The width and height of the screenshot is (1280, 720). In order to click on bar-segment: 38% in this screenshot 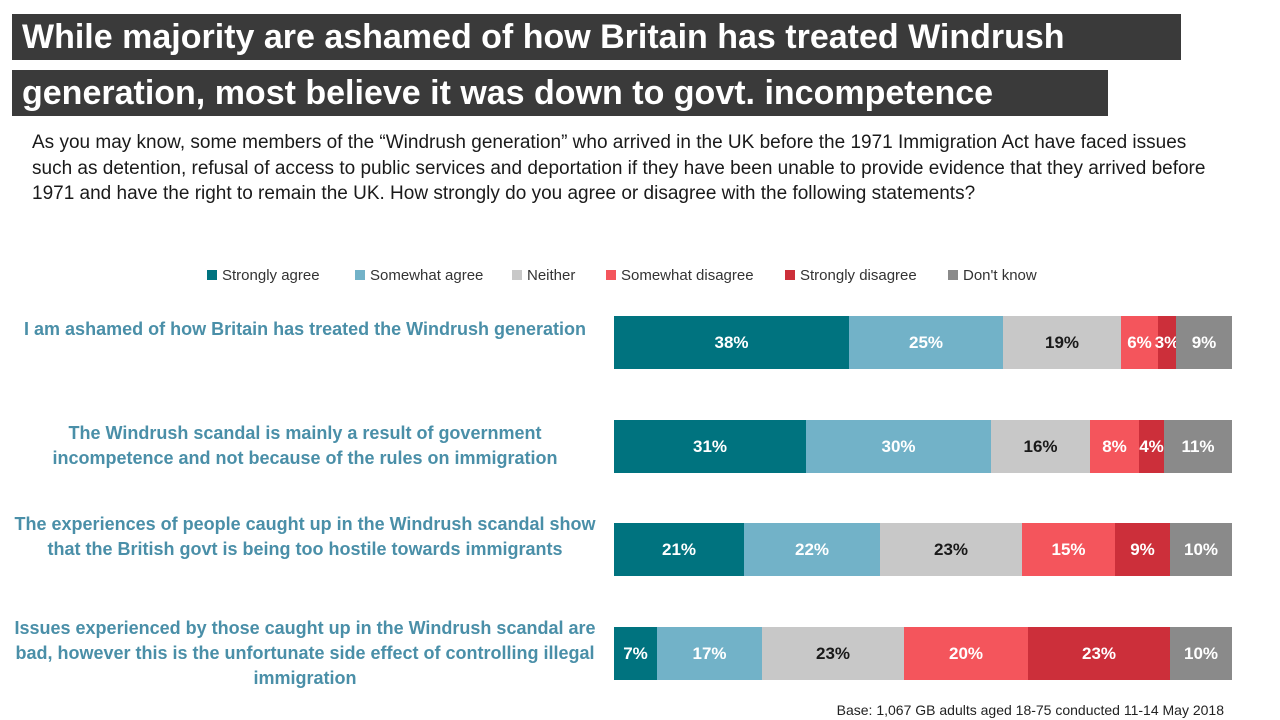, I will do `click(731, 342)`.